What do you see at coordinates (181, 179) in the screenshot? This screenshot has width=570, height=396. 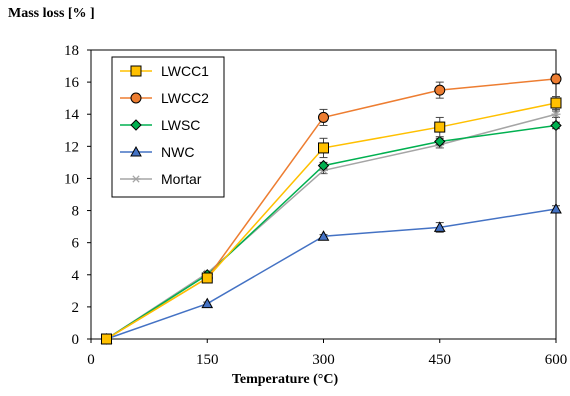 I see `legend-label: Mortar` at bounding box center [181, 179].